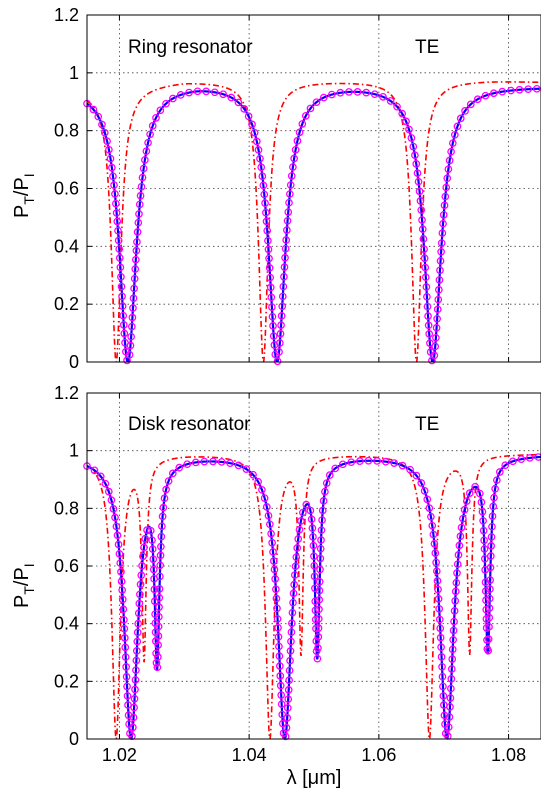 Image resolution: width=541 pixels, height=794 pixels. What do you see at coordinates (22, 576) in the screenshot?
I see `y-label-slash: /P` at bounding box center [22, 576].